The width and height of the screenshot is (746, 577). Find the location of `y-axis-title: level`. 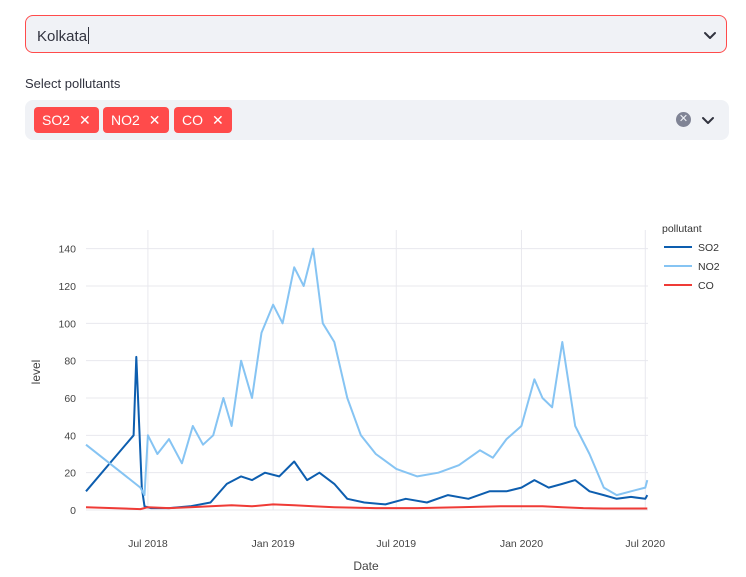

y-axis-title: level is located at coordinates (36, 372).